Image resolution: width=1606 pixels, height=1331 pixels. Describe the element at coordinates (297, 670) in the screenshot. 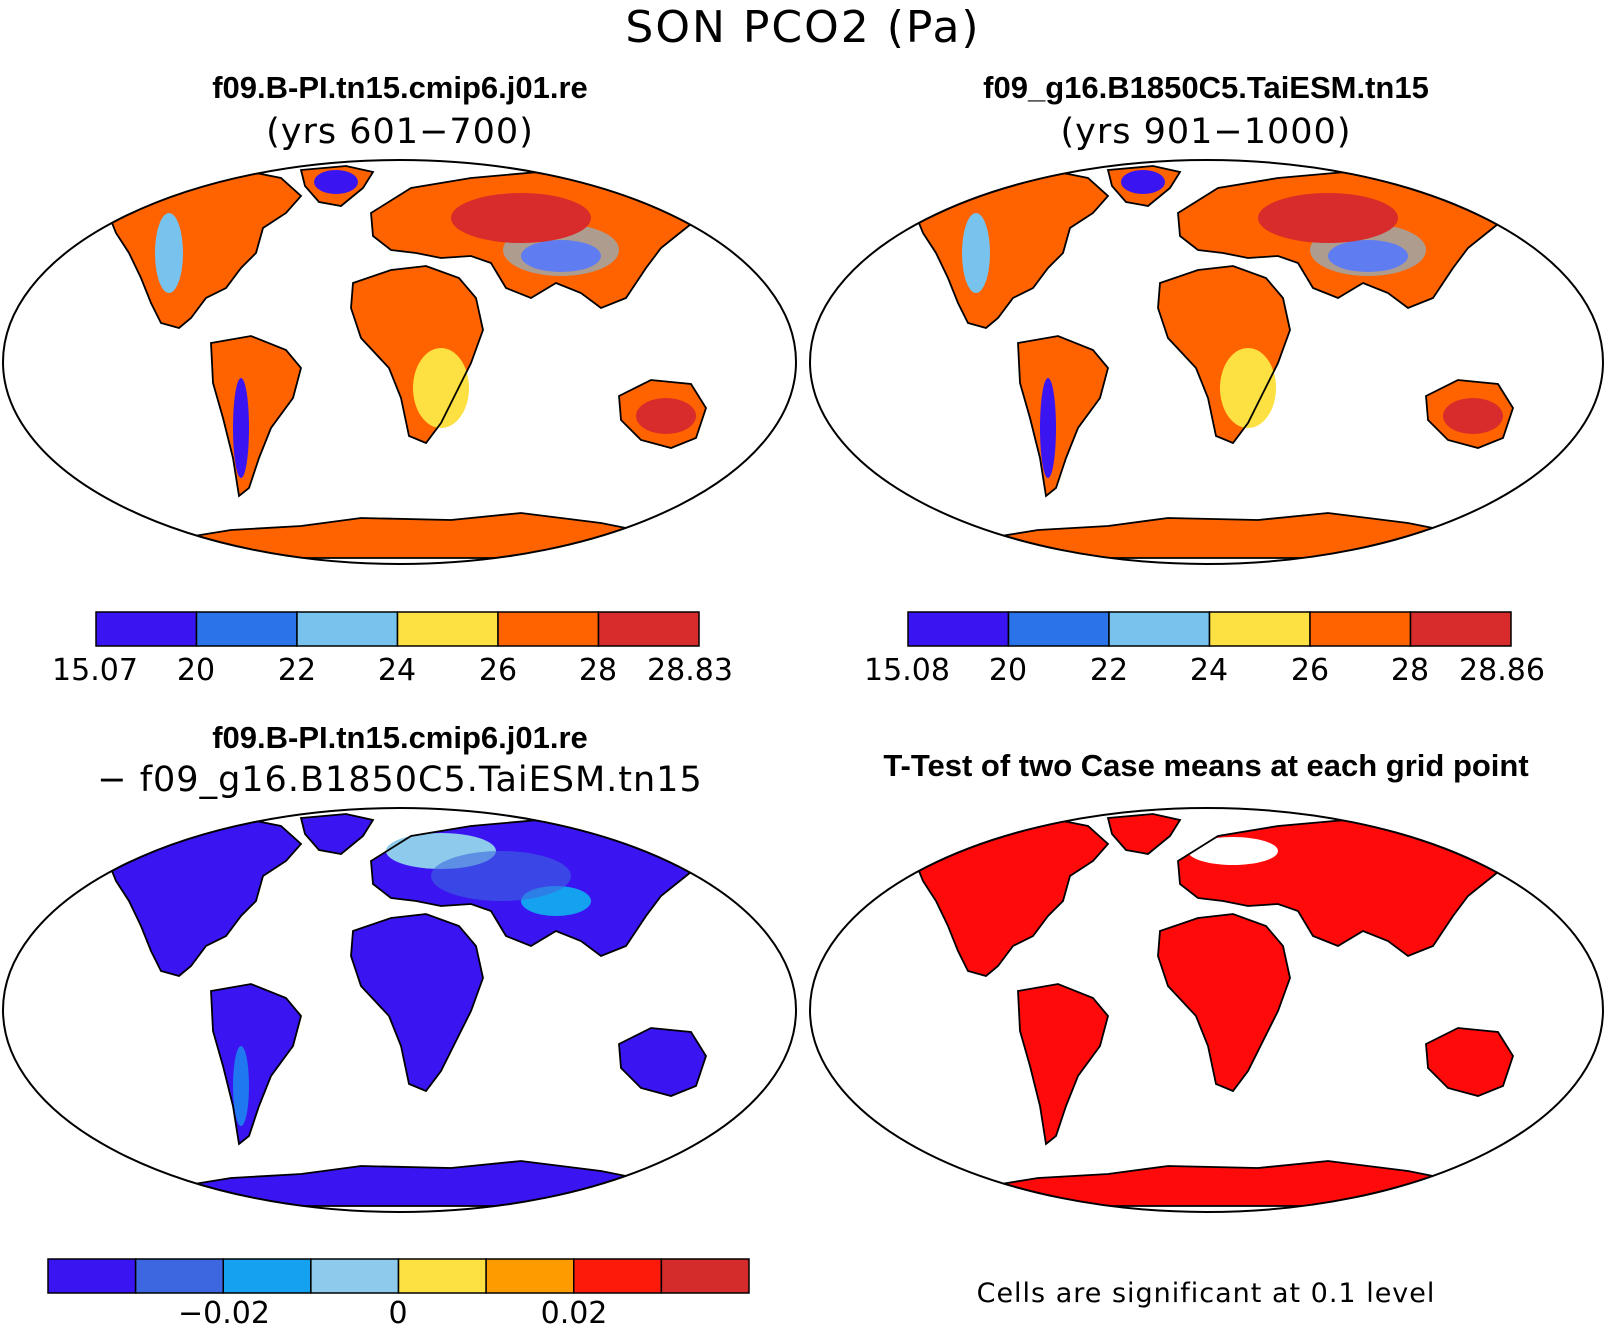

I see `colorbar-case1-tick: 22` at that location.